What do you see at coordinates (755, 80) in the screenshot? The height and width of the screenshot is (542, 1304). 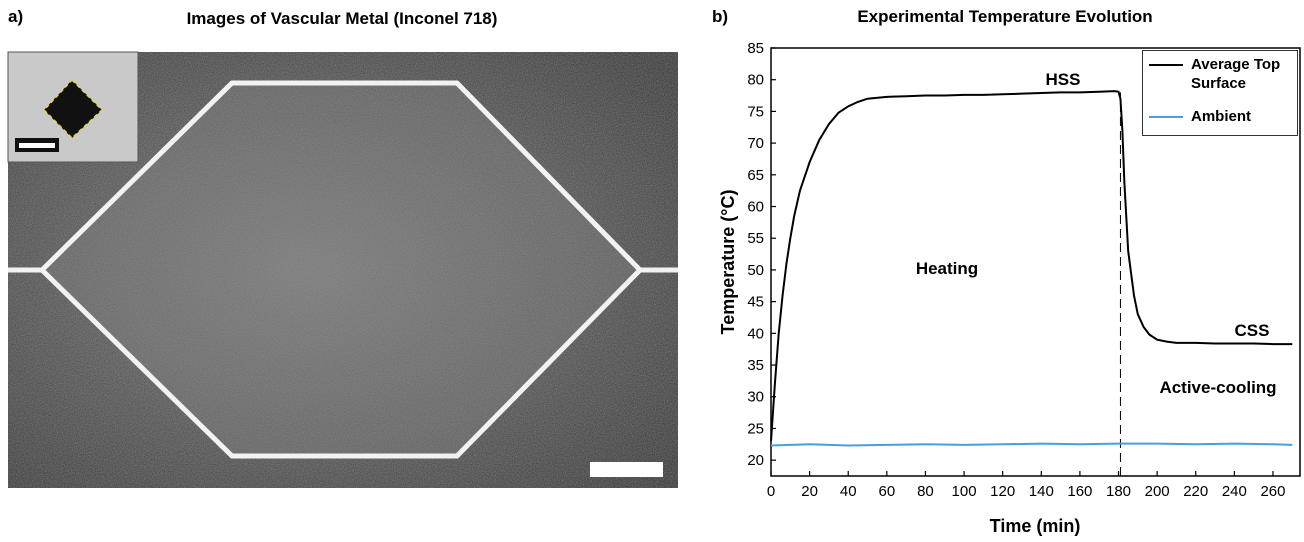 I see `y-tick-label: 80` at bounding box center [755, 80].